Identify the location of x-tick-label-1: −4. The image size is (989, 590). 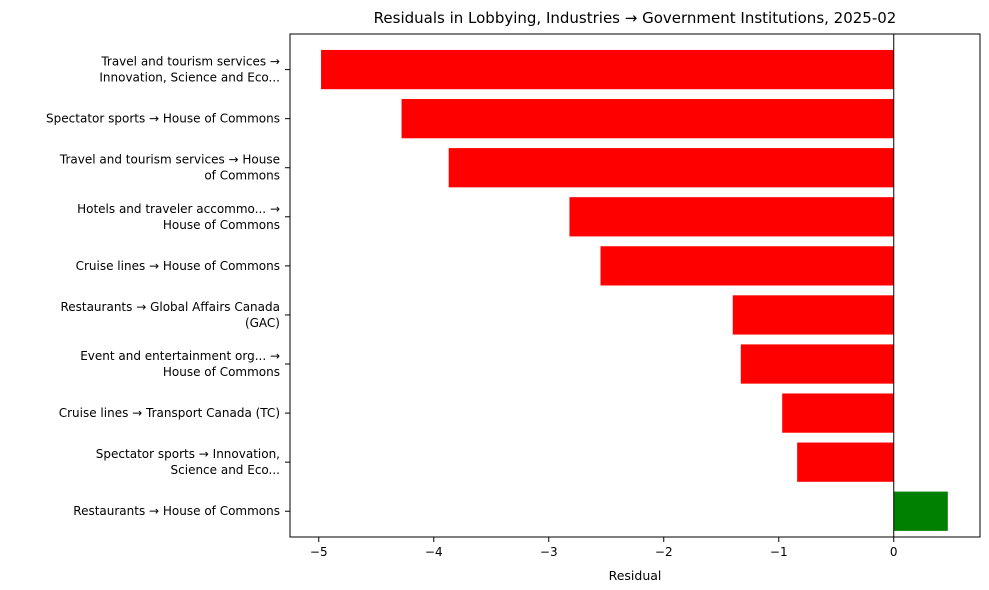
(434, 552).